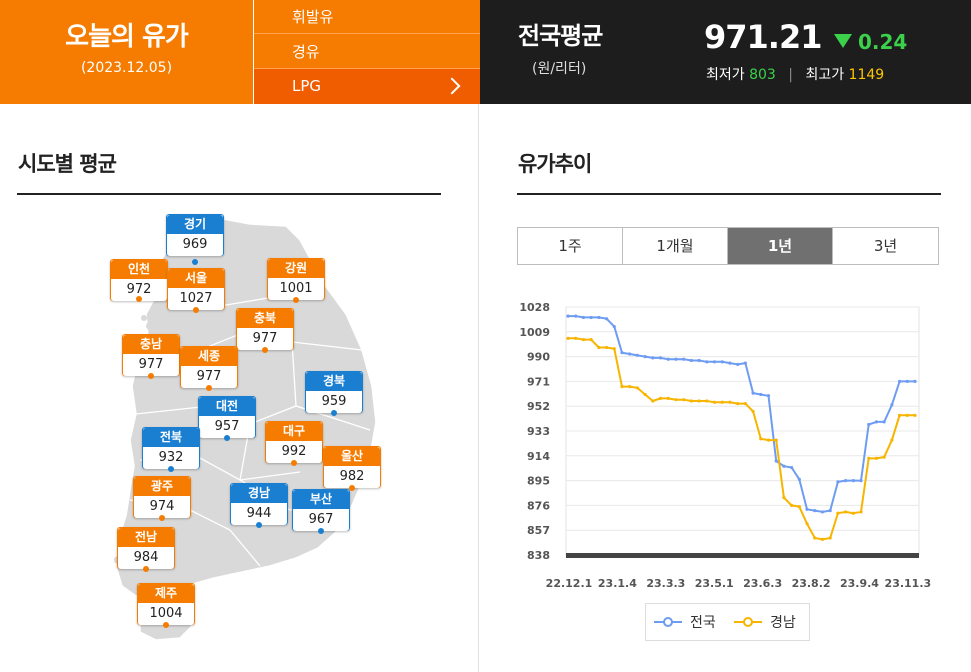 This screenshot has width=971, height=672. Describe the element at coordinates (227, 417) in the screenshot. I see `region-tag-daejeon: 대전 957` at that location.